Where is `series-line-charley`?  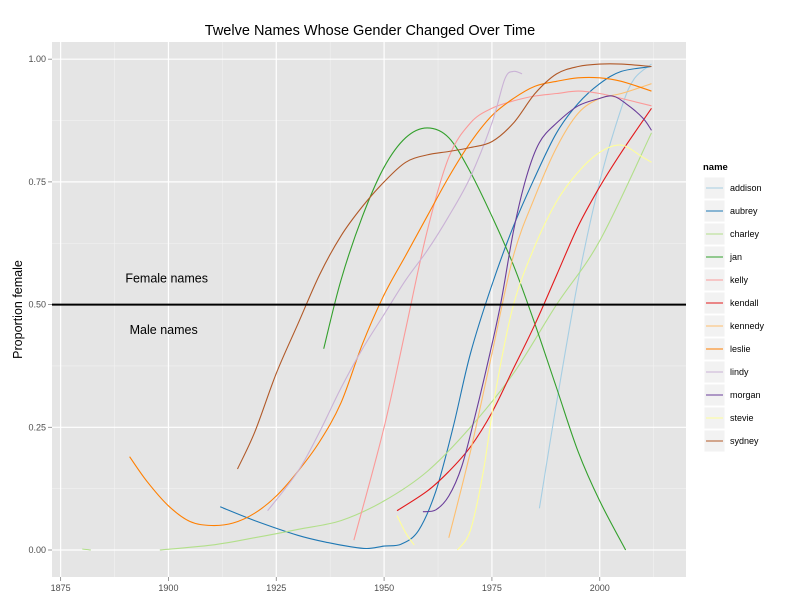
series-line-charley is located at coordinates (86, 549).